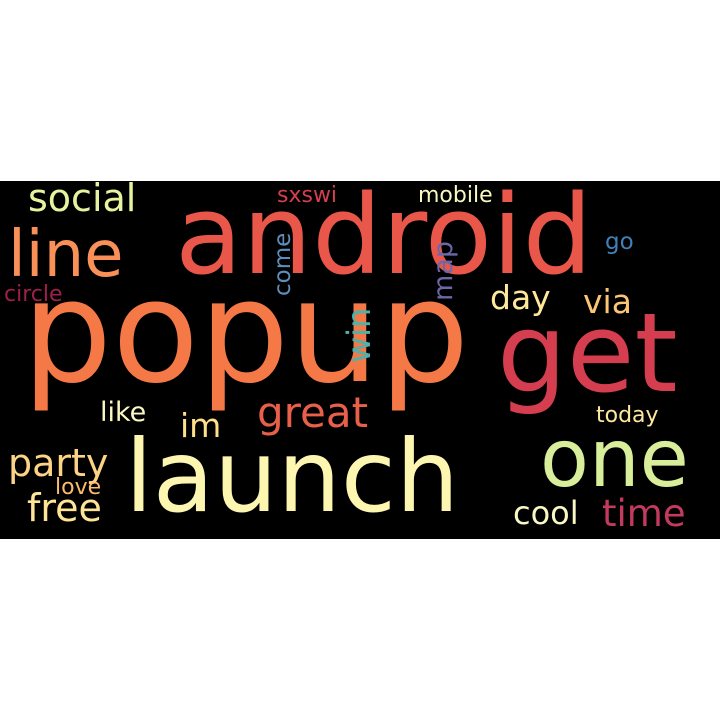 The width and height of the screenshot is (720, 720). What do you see at coordinates (607, 301) in the screenshot?
I see `word-via: via` at bounding box center [607, 301].